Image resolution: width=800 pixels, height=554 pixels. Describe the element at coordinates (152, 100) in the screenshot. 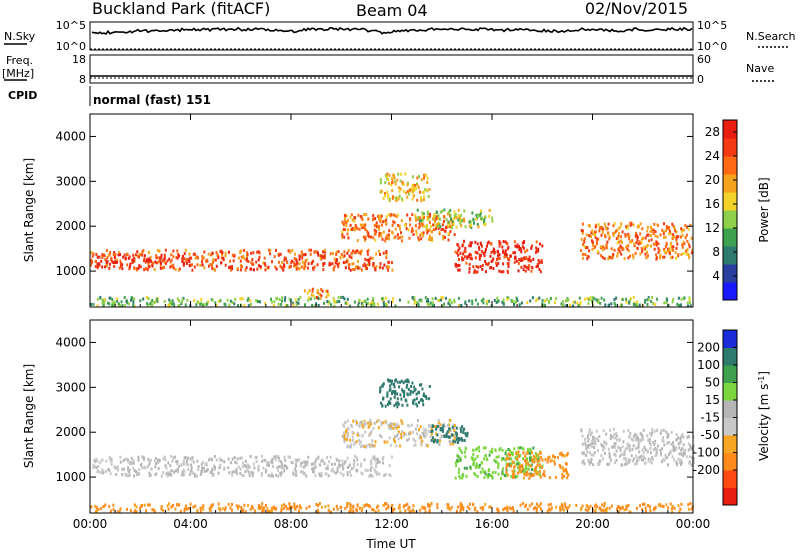

I see `cpid-value: normal (fast) 151` at that location.